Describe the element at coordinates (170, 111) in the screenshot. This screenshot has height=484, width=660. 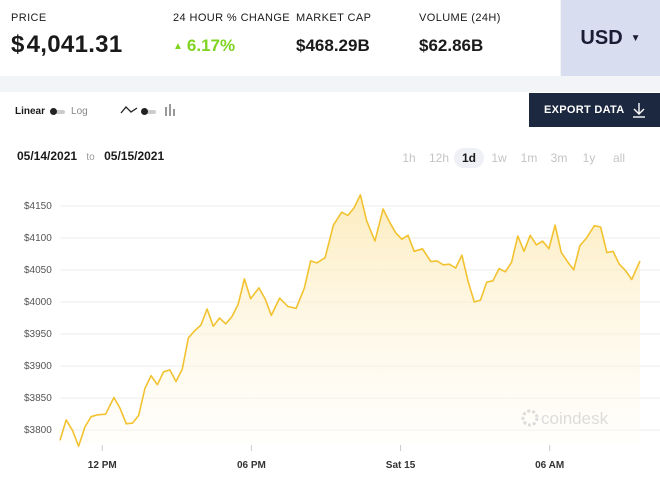
I see `bar-chart-icon` at that location.